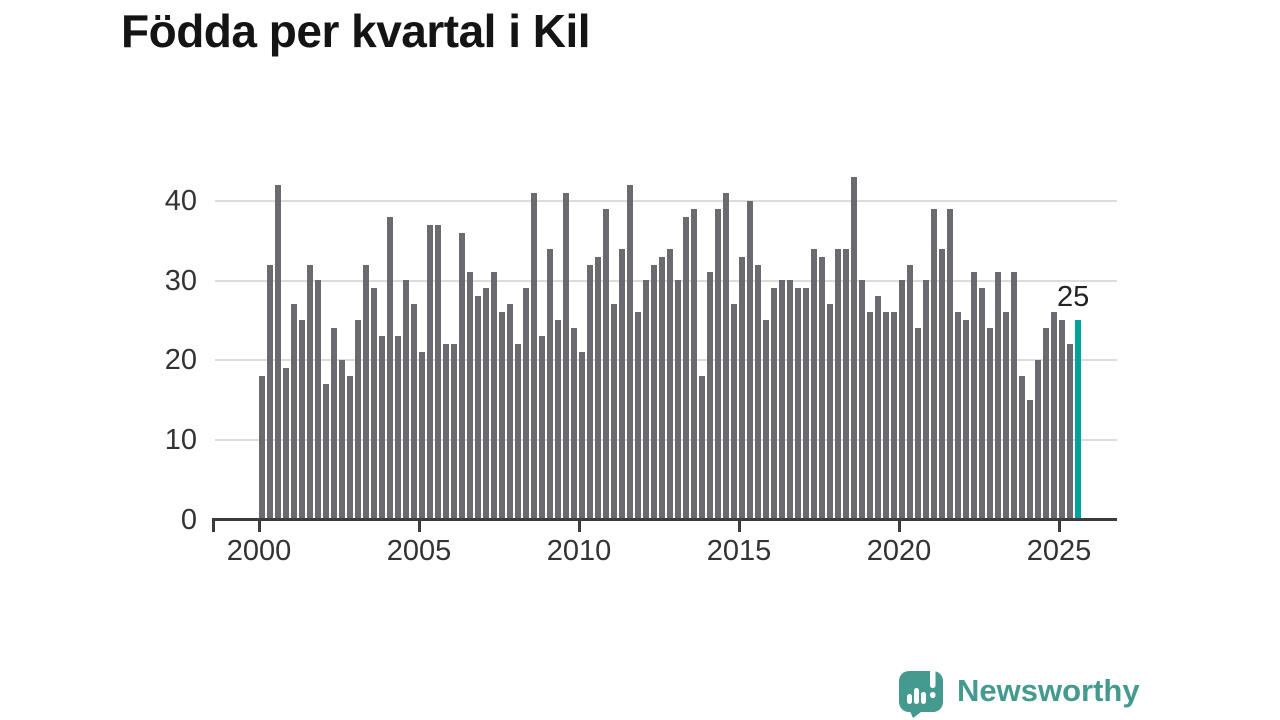 The image size is (1280, 720). I want to click on bar-2023-q2, so click(1006, 415).